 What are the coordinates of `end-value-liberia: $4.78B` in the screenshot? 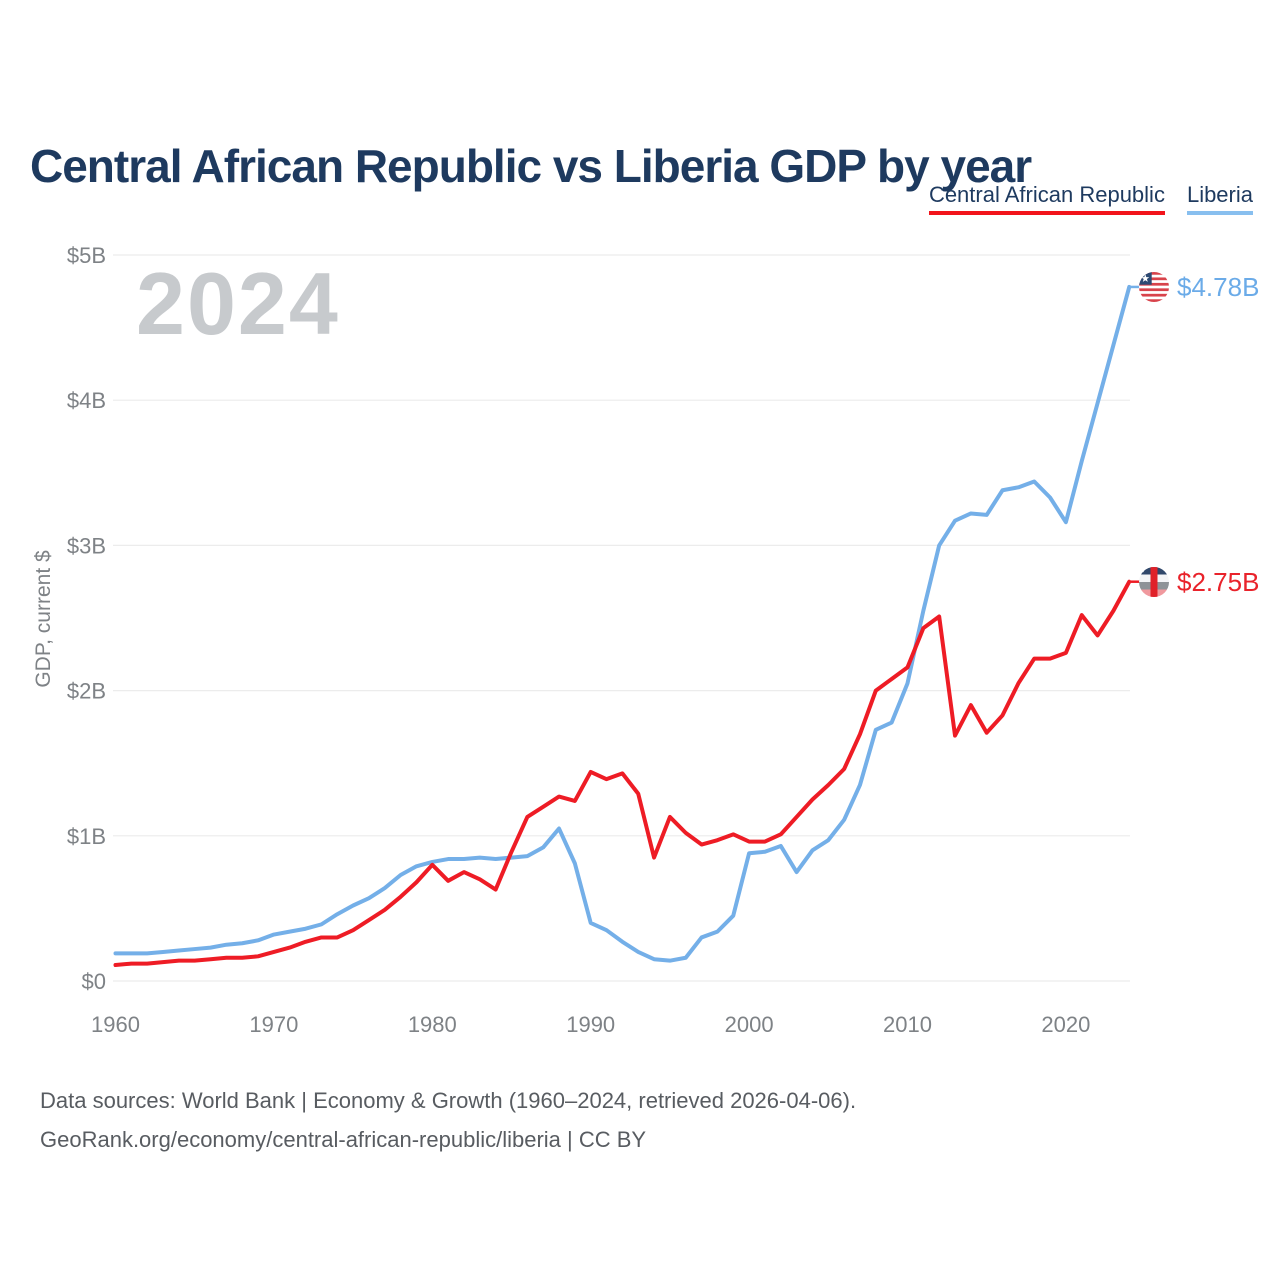 It's located at (1218, 286).